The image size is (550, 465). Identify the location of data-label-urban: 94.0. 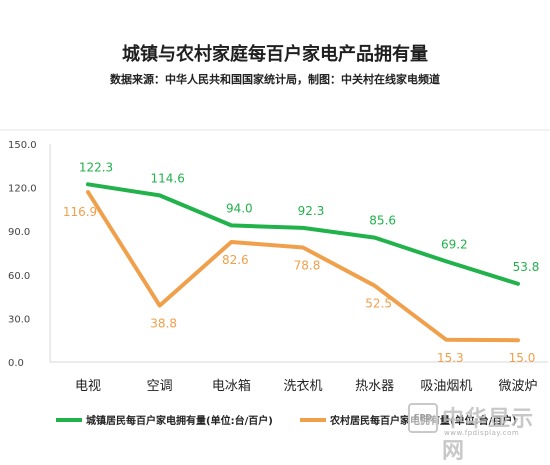
(239, 208).